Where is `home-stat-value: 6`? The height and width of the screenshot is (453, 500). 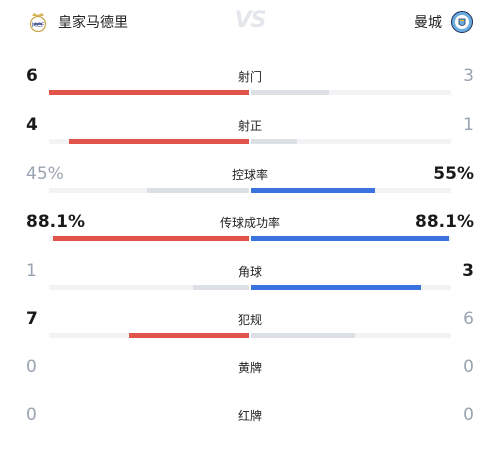 home-stat-value: 6 is located at coordinates (32, 76).